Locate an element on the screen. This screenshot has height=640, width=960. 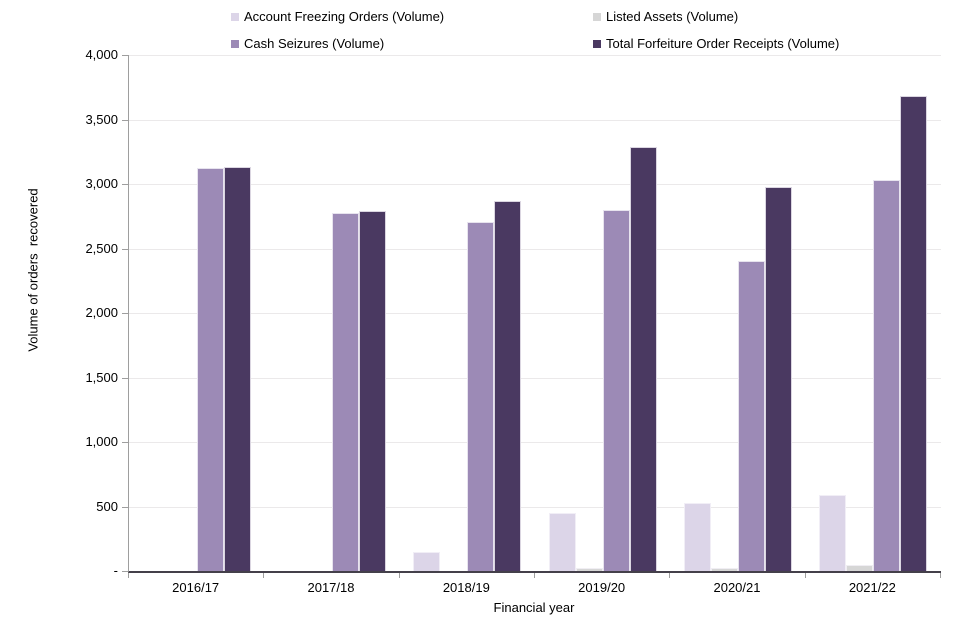
y-axis-tick-label: 2,500 is located at coordinates (101, 248).